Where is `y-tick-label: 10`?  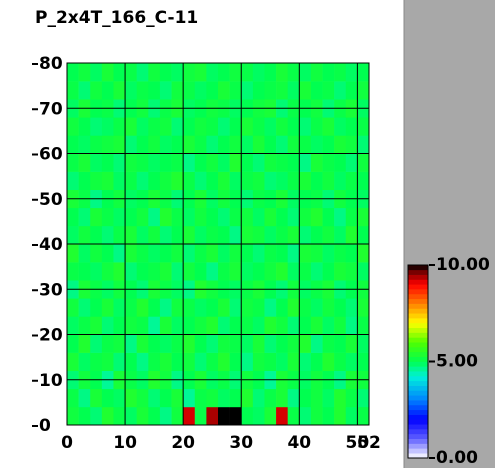
y-tick-label: 10 is located at coordinates (51, 381).